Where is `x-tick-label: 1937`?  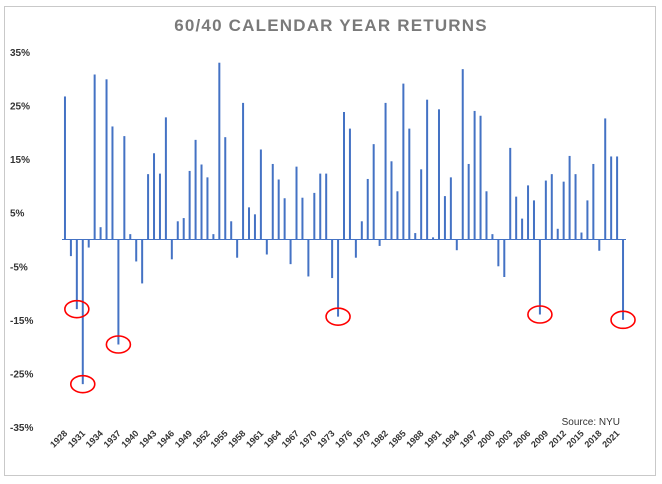
x-tick-label: 1937 is located at coordinates (112, 438).